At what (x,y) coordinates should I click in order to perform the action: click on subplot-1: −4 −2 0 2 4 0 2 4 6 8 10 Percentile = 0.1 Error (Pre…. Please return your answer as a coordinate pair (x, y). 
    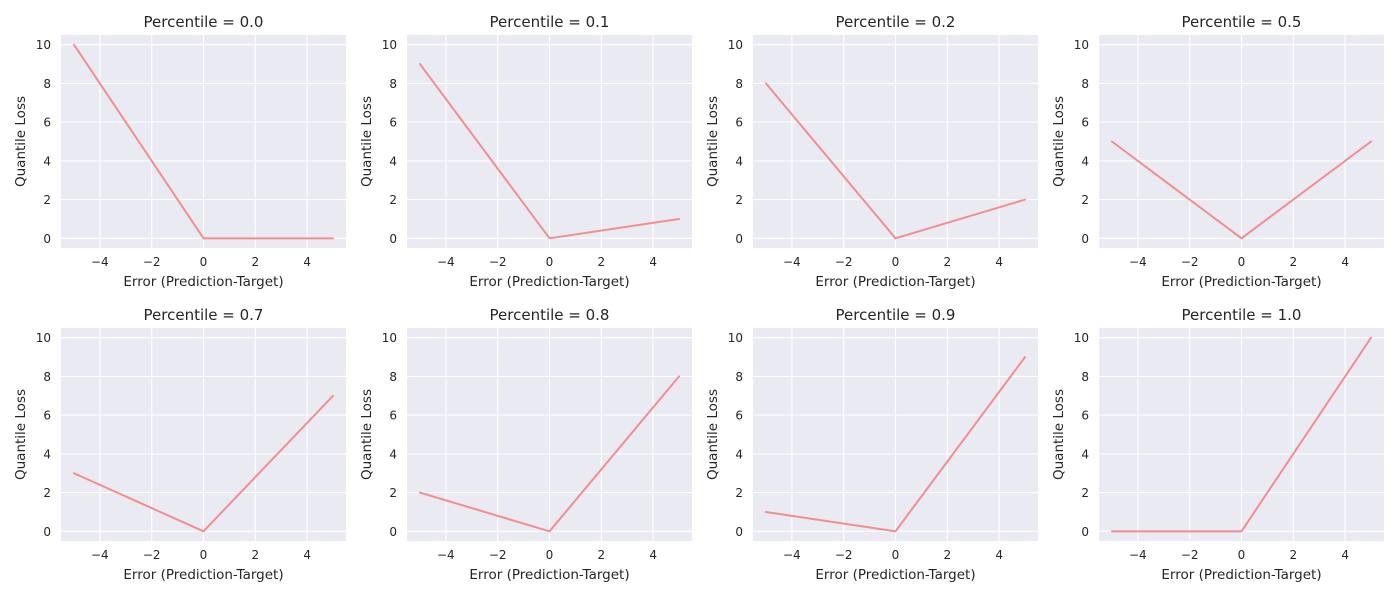
    Looking at the image, I should click on (525, 151).